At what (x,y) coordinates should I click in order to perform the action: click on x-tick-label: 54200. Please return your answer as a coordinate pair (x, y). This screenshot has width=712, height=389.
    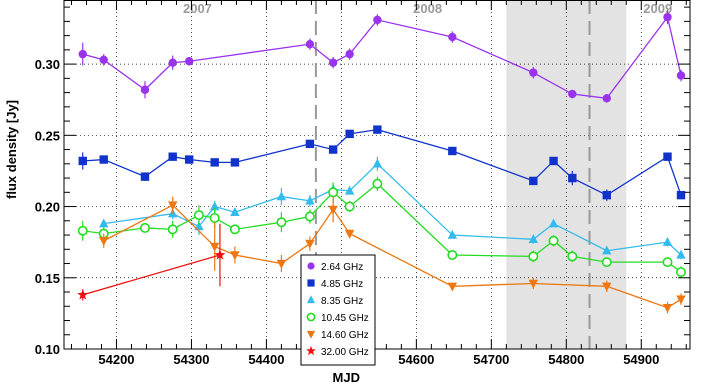
    Looking at the image, I should click on (116, 359).